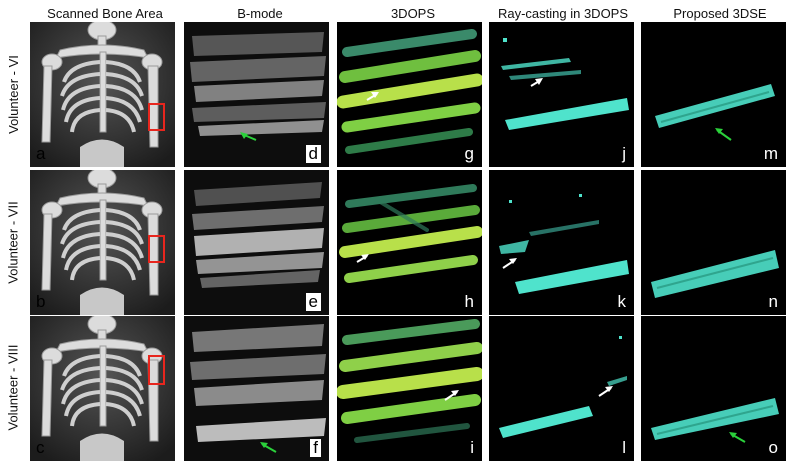 Image resolution: width=800 pixels, height=468 pixels. Describe the element at coordinates (40, 447) in the screenshot. I see `panel-label-c: c` at that location.